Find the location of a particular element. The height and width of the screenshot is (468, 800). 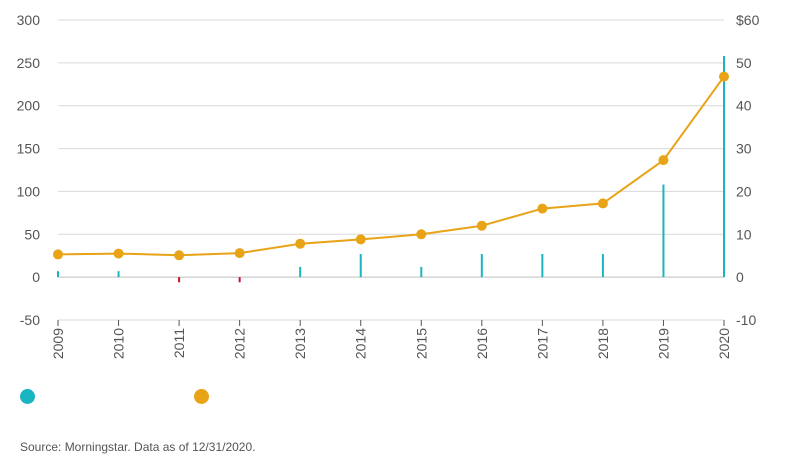

legend-marker-bar is located at coordinates (27, 396).